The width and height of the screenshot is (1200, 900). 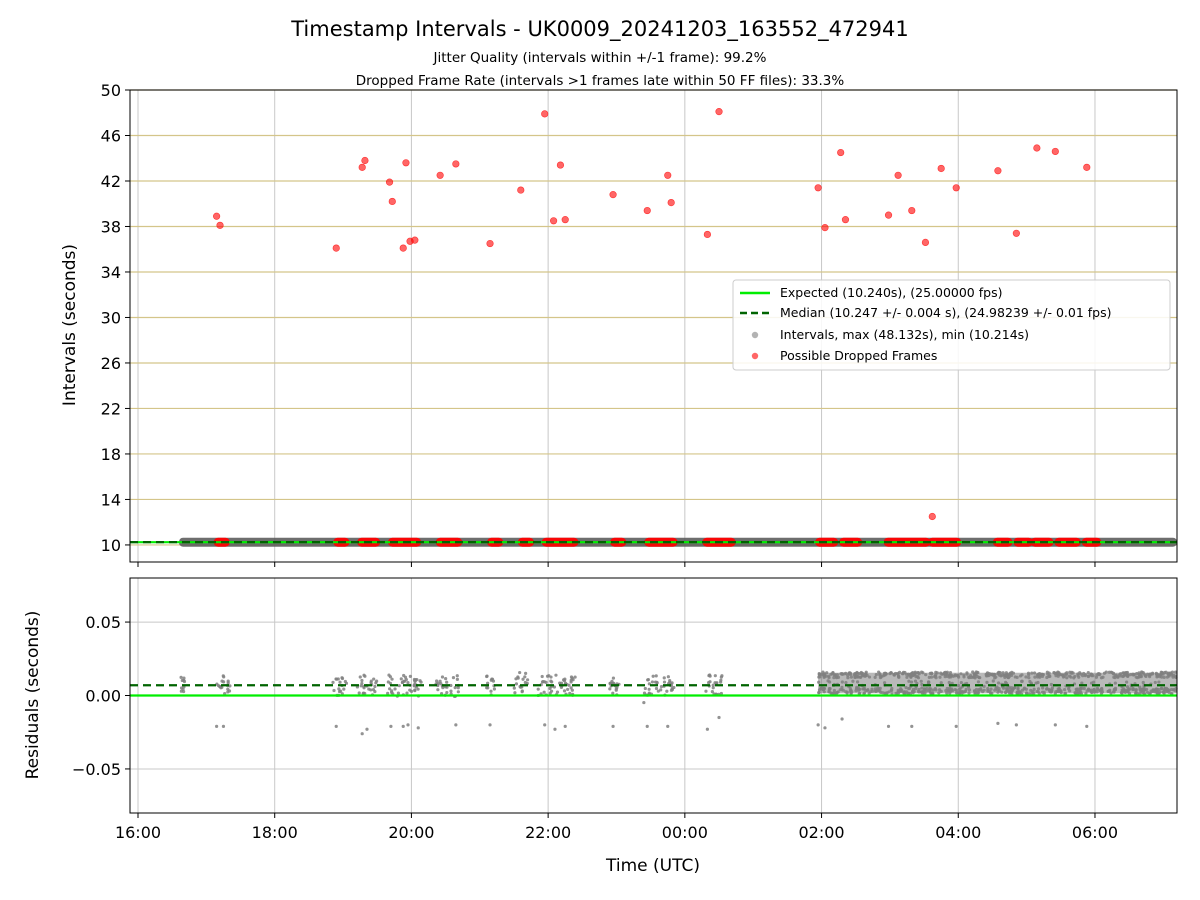 I want to click on intervals-ytick-label-10: 50, so click(x=111, y=90).